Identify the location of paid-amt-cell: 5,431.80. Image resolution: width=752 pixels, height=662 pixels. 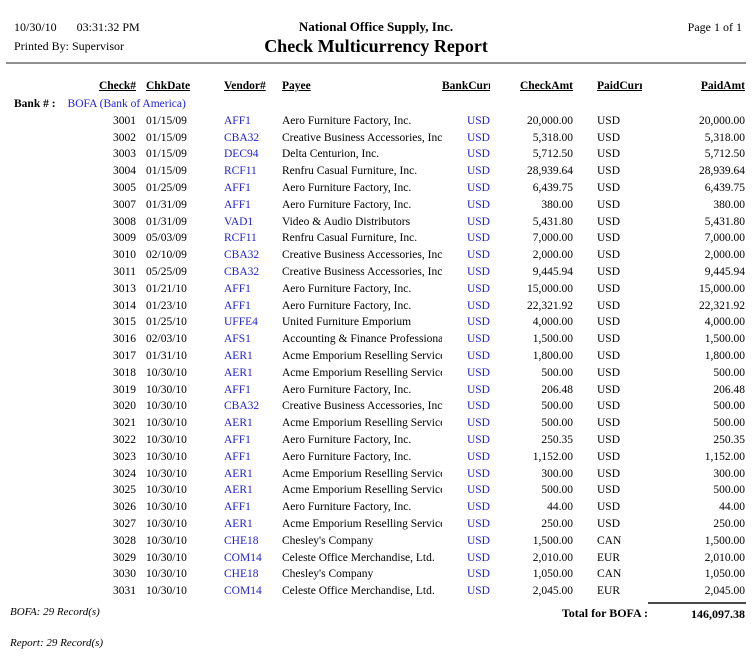
(724, 221).